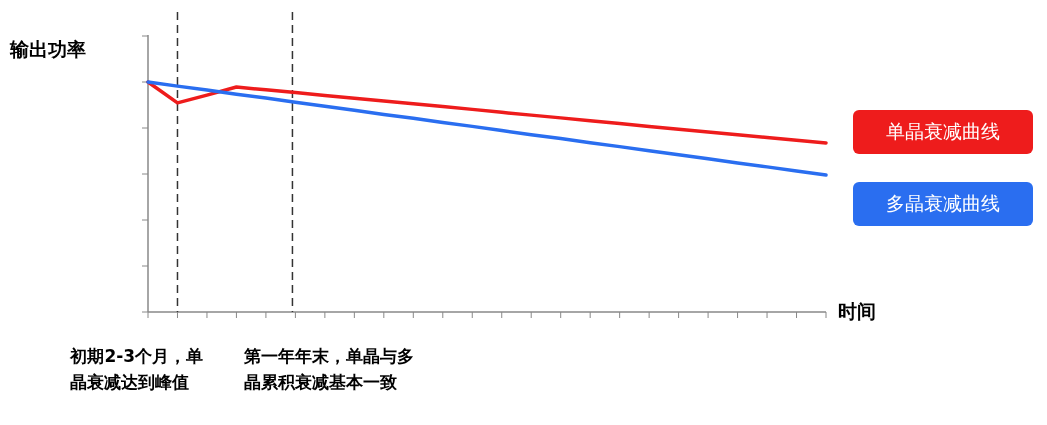  Describe the element at coordinates (330, 369) in the screenshot. I see `text: 第一年年末，单晶与多晶累积衰减基本一致` at that location.